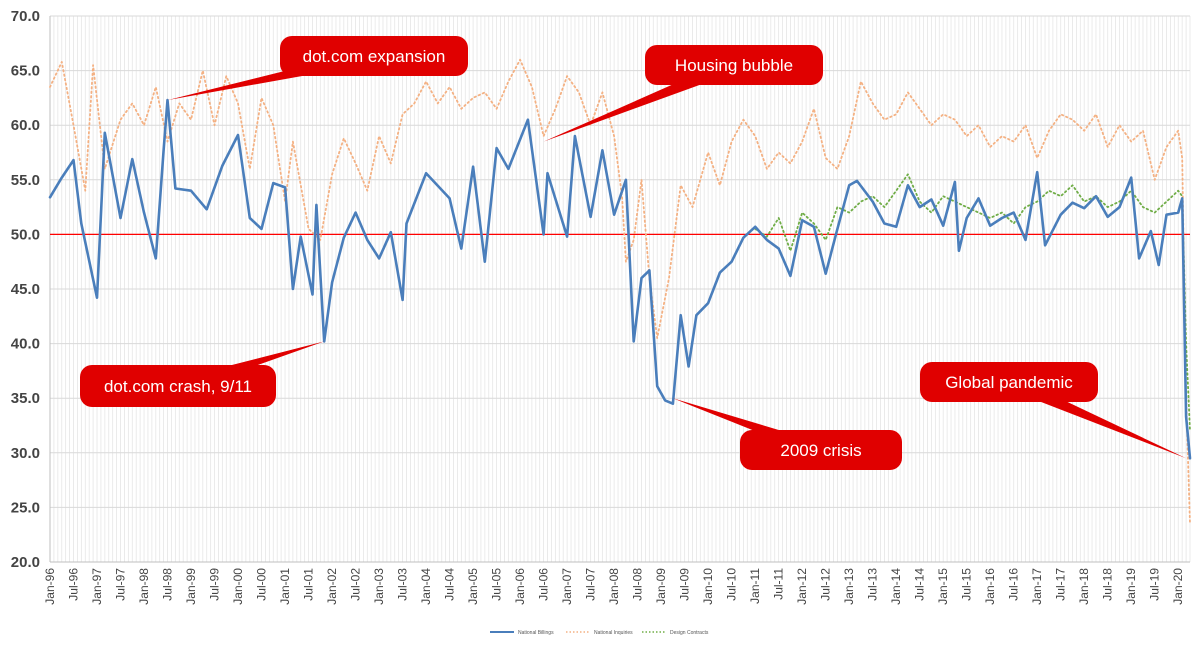 This screenshot has height=649, width=1200. Describe the element at coordinates (97, 586) in the screenshot. I see `x-tick-label: Jan-97` at that location.